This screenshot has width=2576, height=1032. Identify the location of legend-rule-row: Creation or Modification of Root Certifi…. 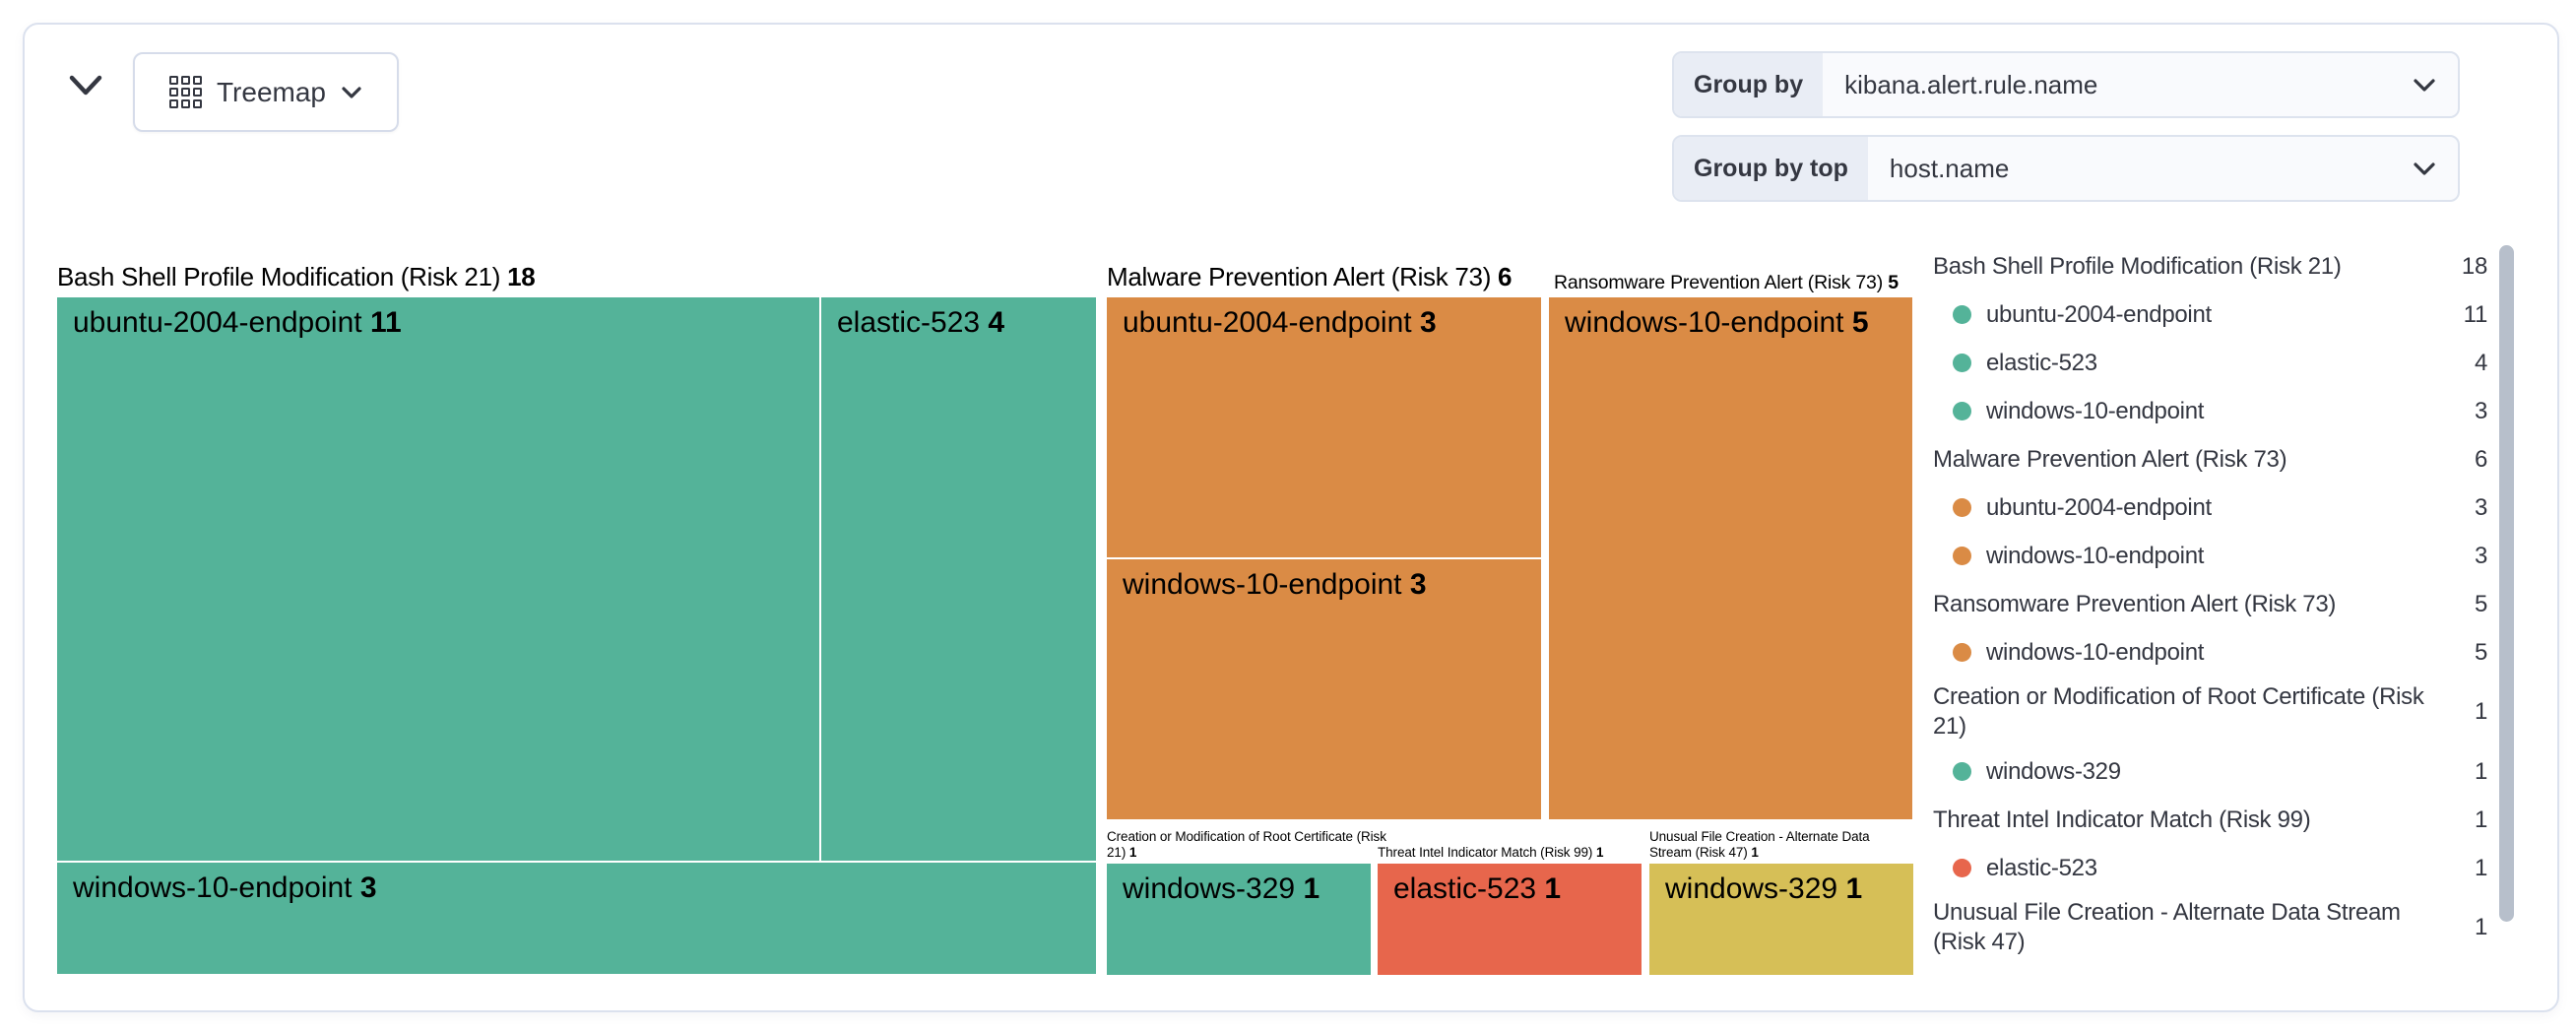
(2210, 711).